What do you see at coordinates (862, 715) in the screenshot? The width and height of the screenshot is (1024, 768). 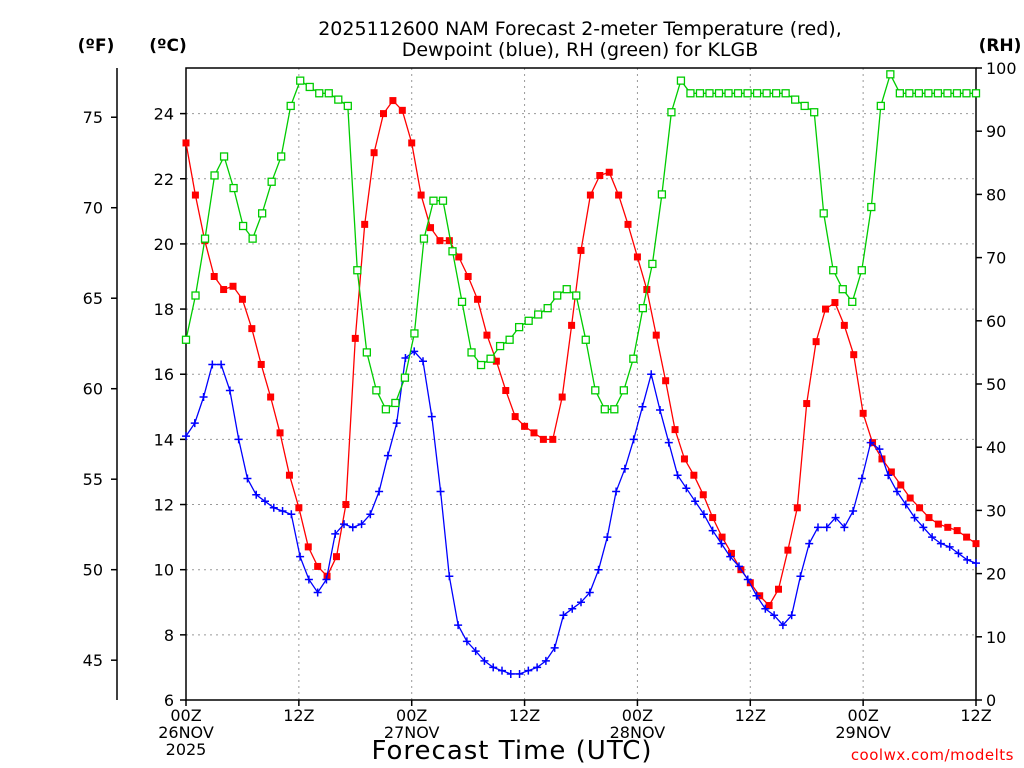 I see `x-tick-label: 00Z` at bounding box center [862, 715].